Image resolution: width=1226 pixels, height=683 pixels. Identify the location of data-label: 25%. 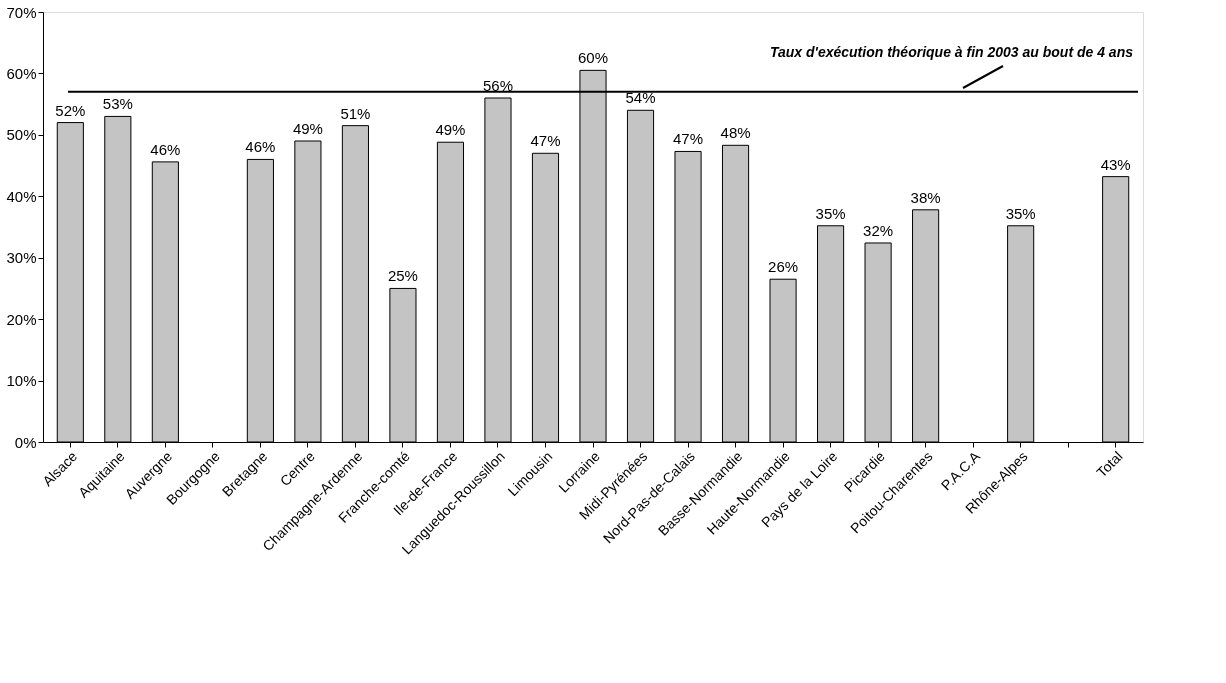
(402, 276).